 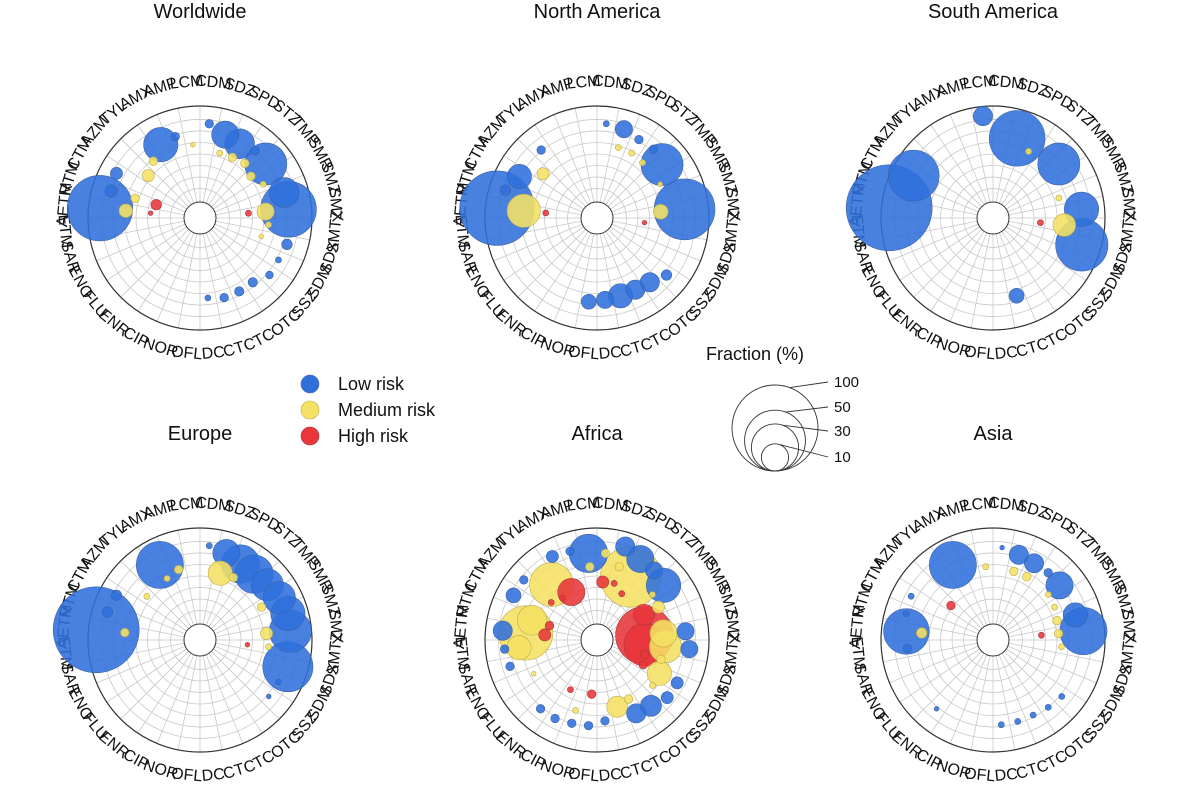 I want to click on bubble-tc-medium-risk, so click(x=628, y=699).